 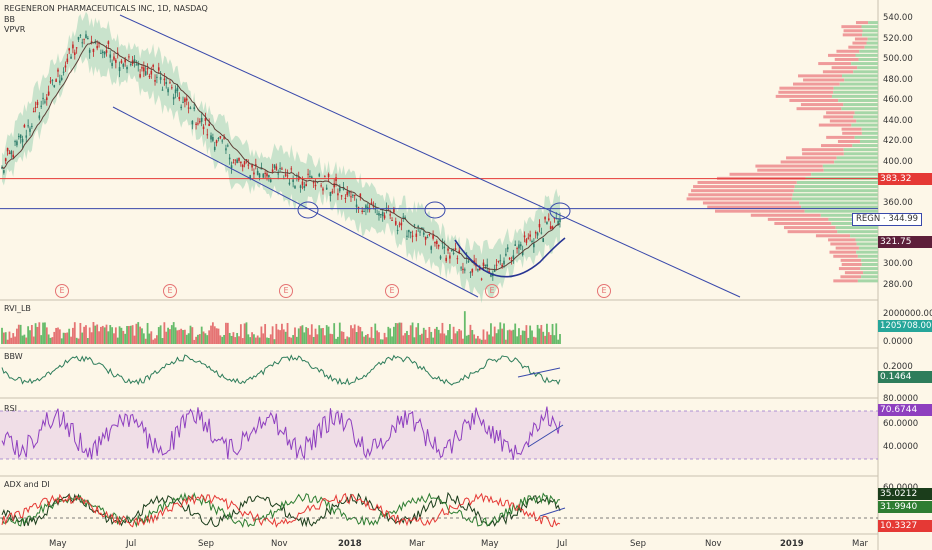 What do you see at coordinates (9, 19) in the screenshot?
I see `bb-indicator-label: BB` at bounding box center [9, 19].